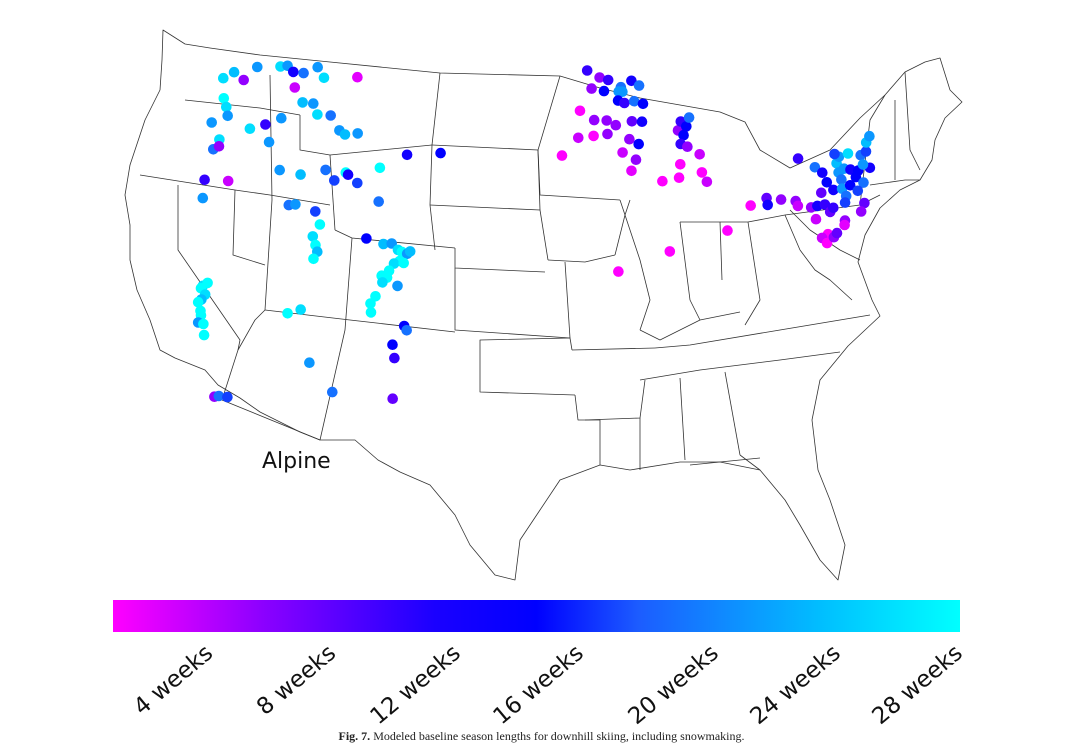 Image resolution: width=1083 pixels, height=744 pixels. What do you see at coordinates (296, 461) in the screenshot?
I see `map-label: Alpine` at bounding box center [296, 461].